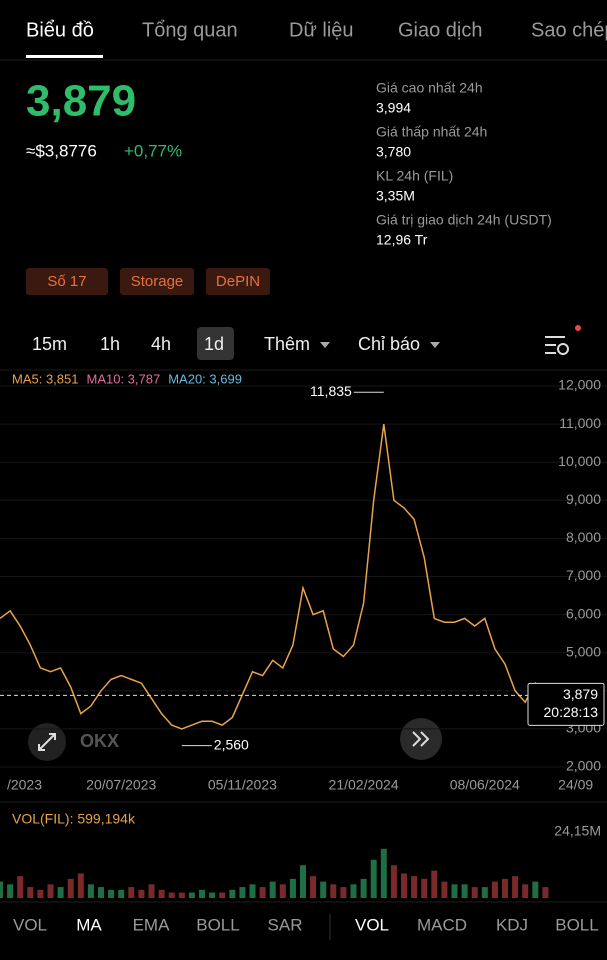 Image resolution: width=607 pixels, height=960 pixels. I want to click on current-price-box, so click(566, 704).